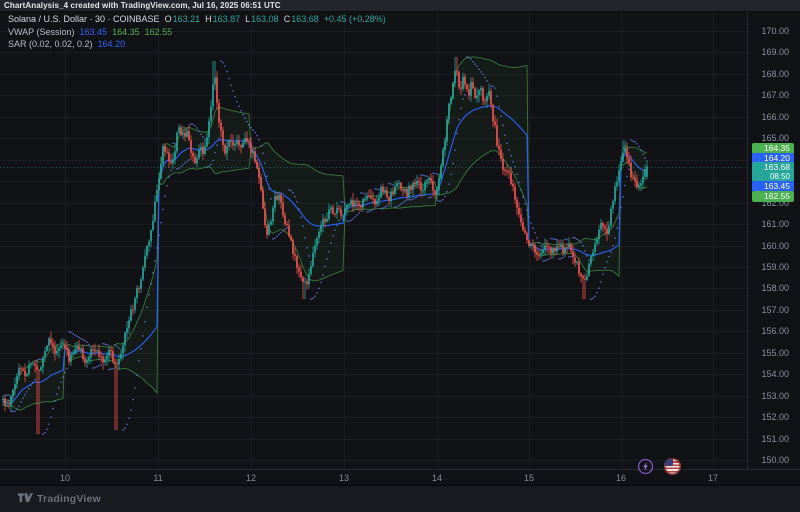 Image resolution: width=800 pixels, height=512 pixels. I want to click on sar-value: 164.20, so click(111, 44).